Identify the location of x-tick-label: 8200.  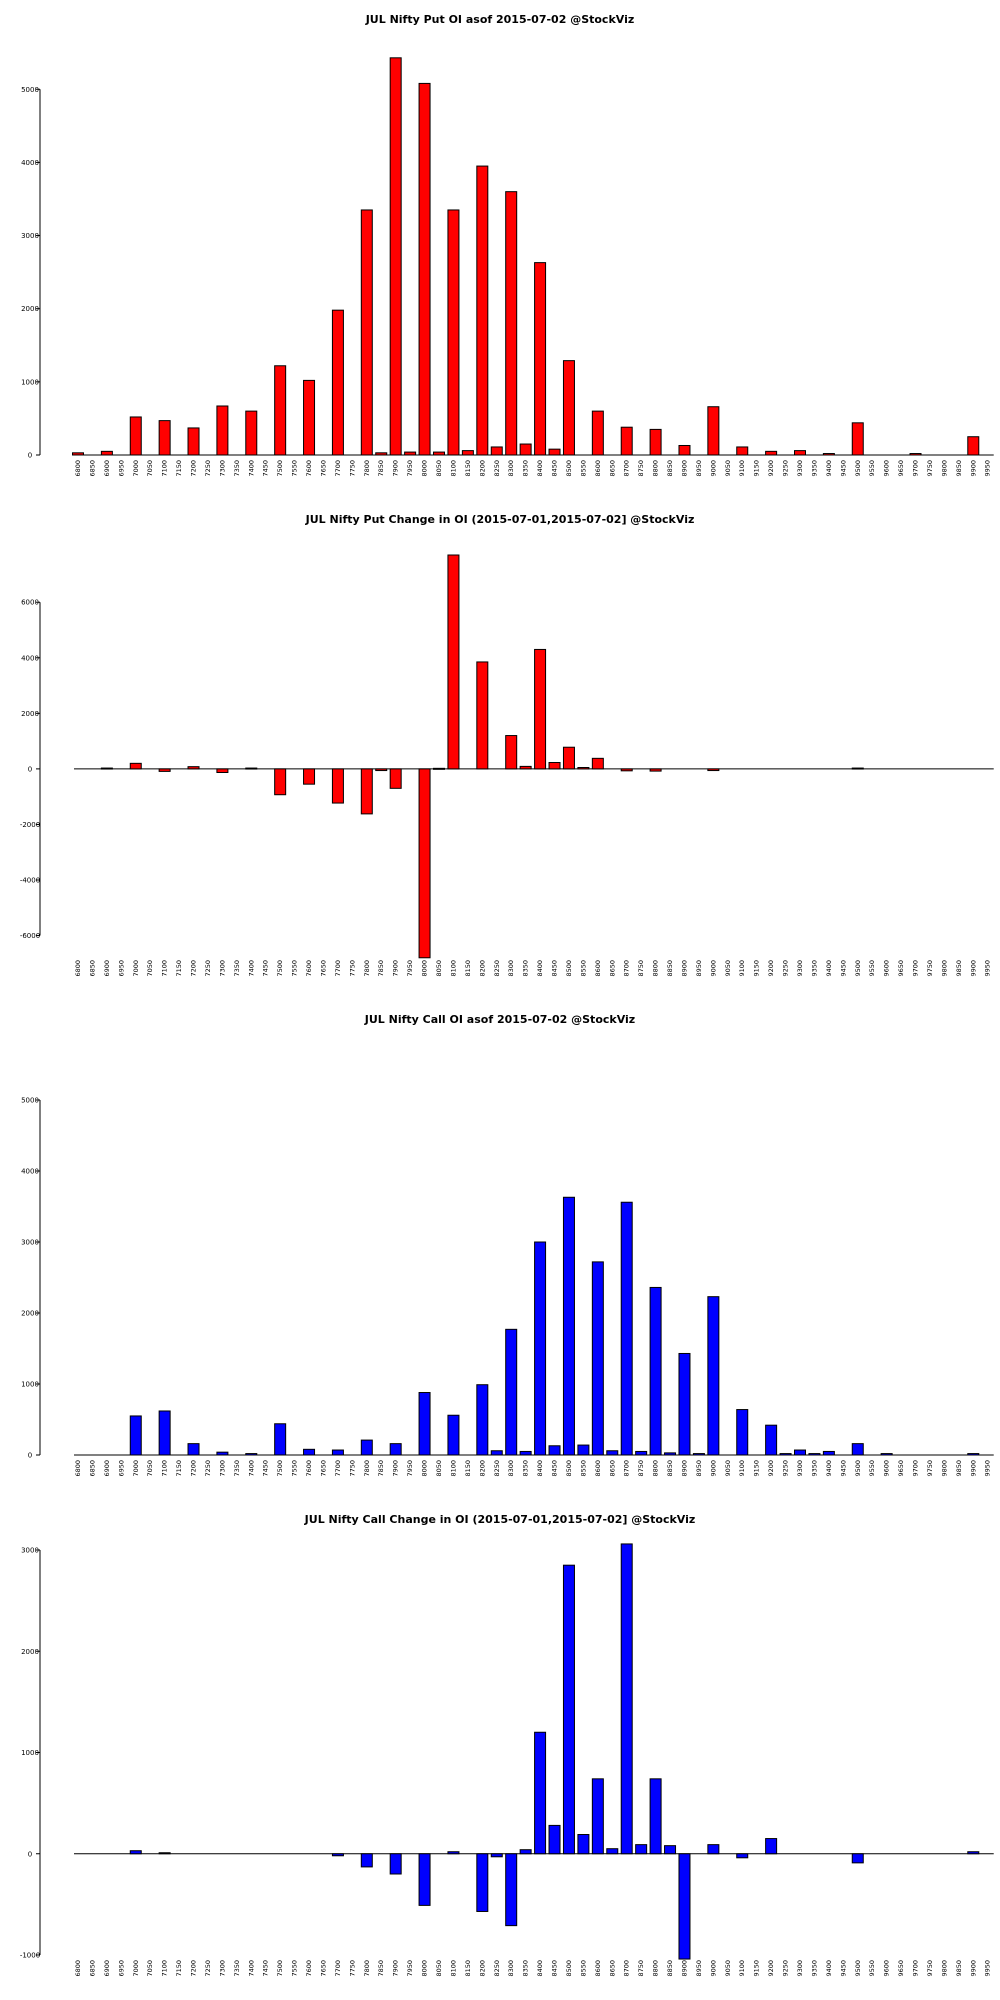
(482, 468).